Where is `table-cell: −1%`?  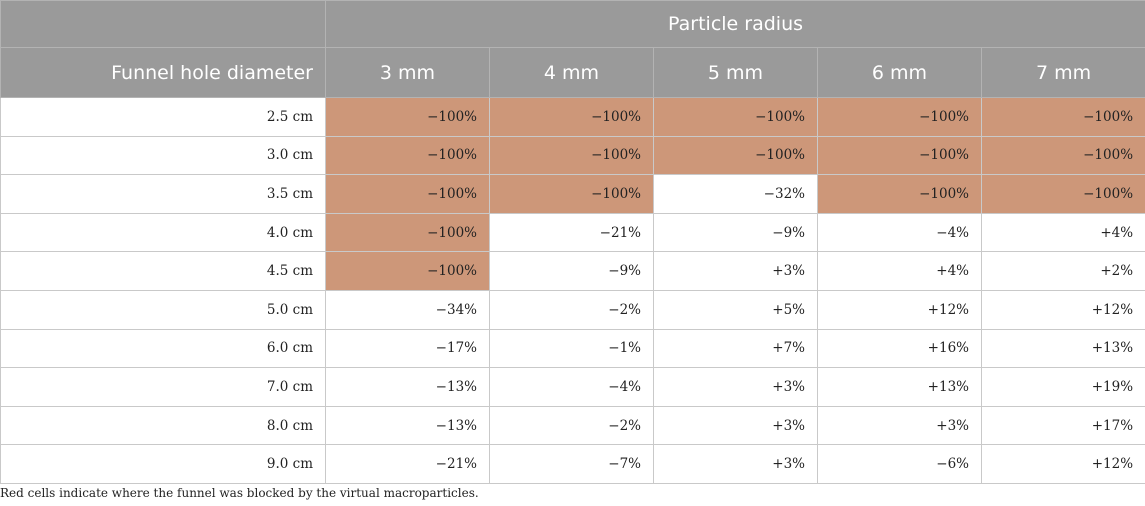
table-cell: −1% is located at coordinates (571, 348).